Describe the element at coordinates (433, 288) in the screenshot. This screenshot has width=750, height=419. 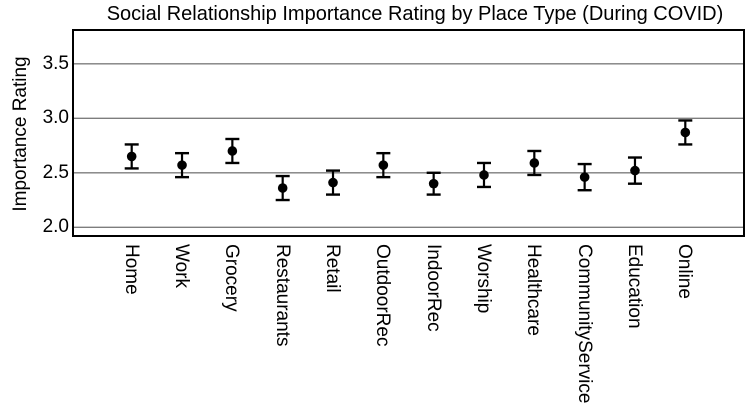
I see `x-tick-label-IndoorRec: IndoorRec` at that location.